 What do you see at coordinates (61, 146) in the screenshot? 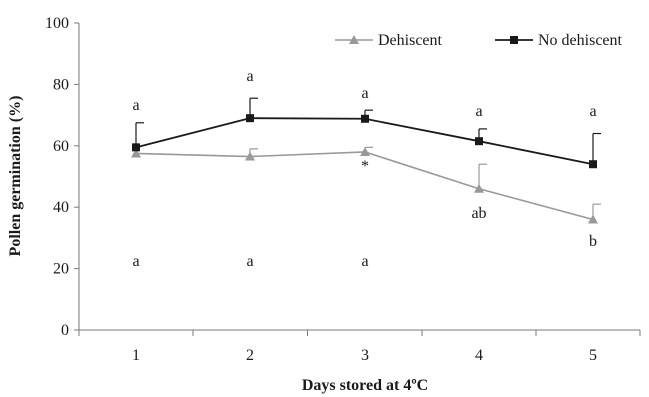
I see `y-tick-label: 60` at bounding box center [61, 146].